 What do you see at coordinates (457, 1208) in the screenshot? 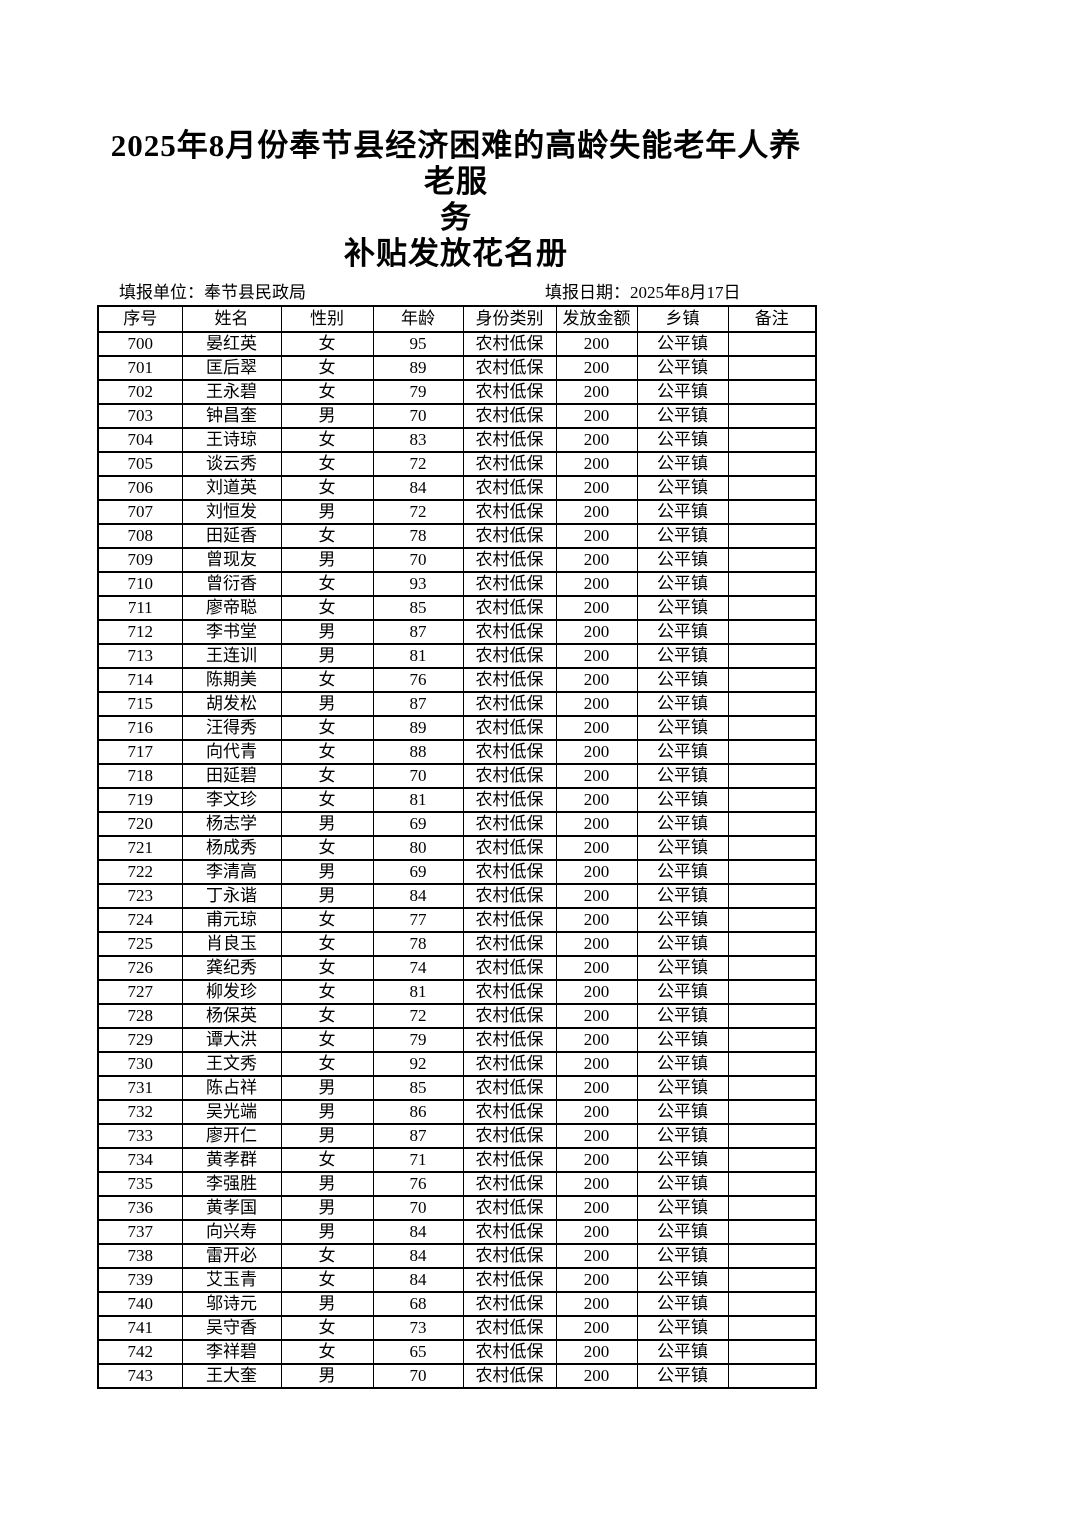
I see `table-row: 736 黄孝国男 70 农村低保 200 公平镇` at bounding box center [457, 1208].